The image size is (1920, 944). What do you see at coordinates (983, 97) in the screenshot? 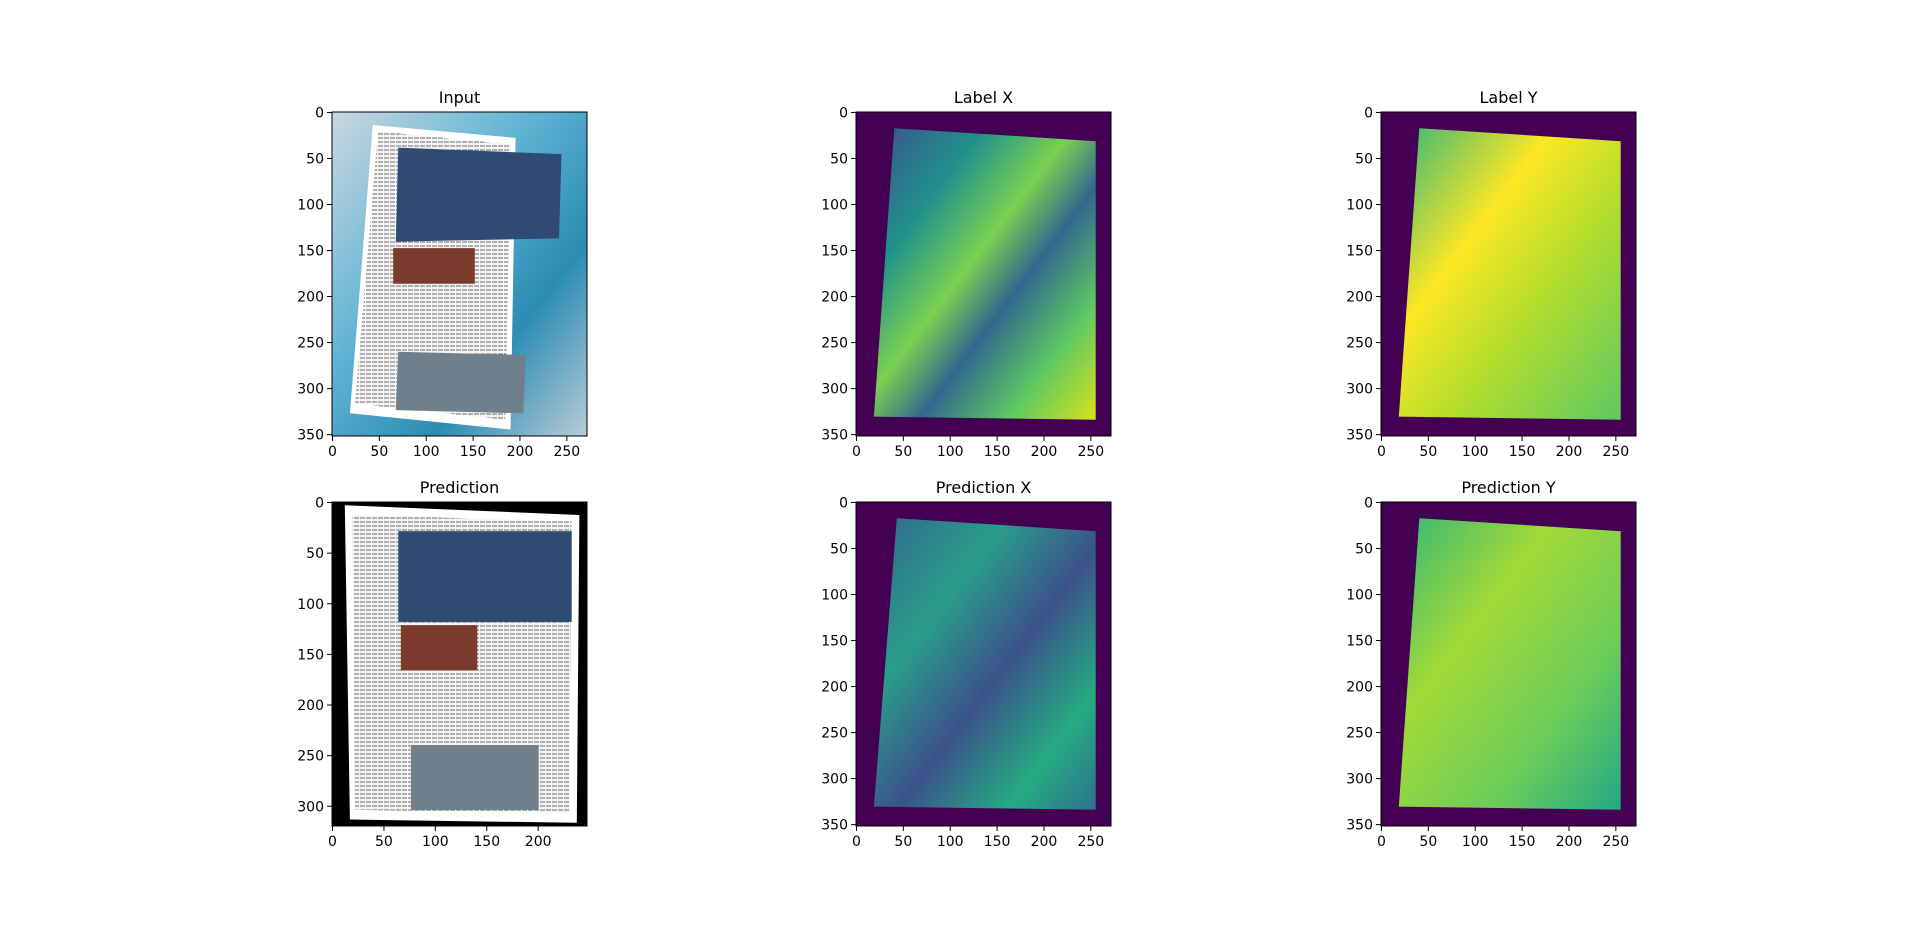
I see `subplot-title: Label X` at bounding box center [983, 97].